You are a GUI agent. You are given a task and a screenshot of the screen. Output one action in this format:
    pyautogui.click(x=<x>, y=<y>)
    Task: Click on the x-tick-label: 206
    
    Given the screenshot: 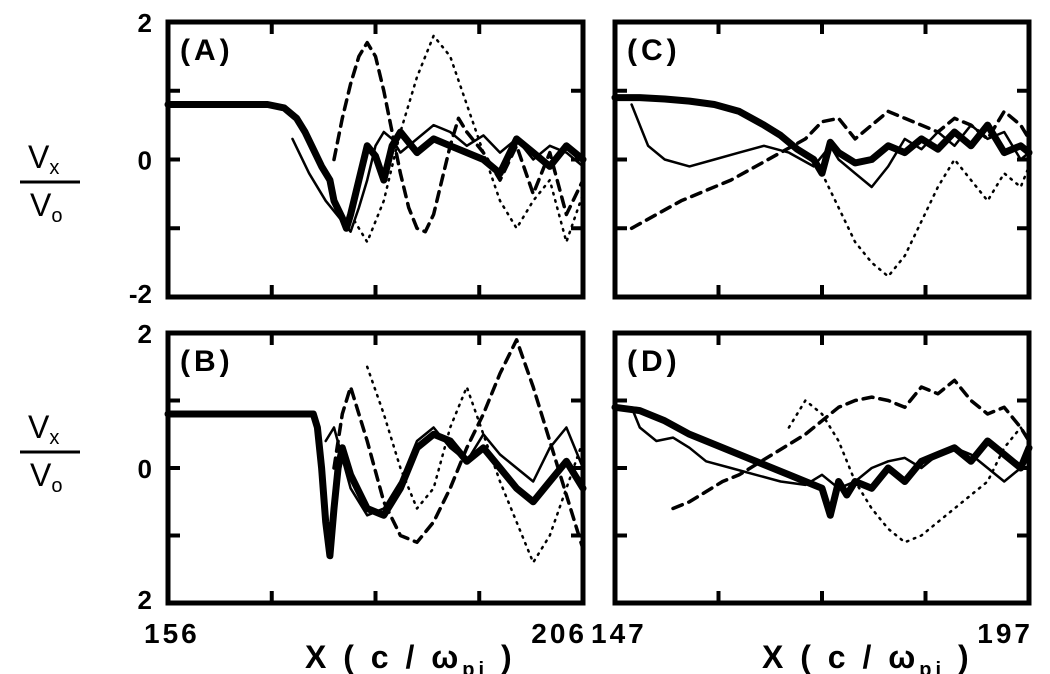 What is the action you would take?
    pyautogui.click(x=559, y=633)
    